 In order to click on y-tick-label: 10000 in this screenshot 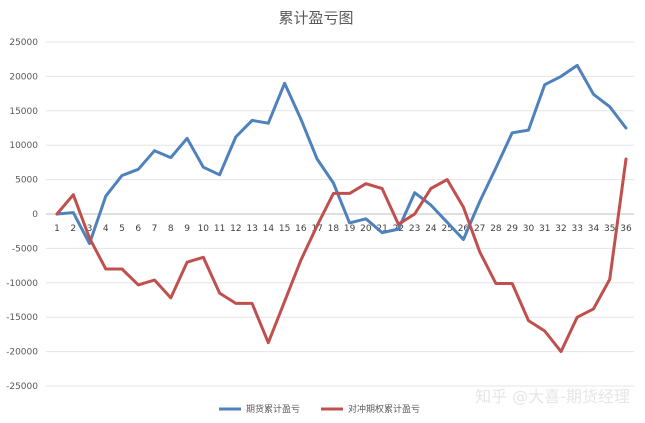, I will do `click(23, 146)`.